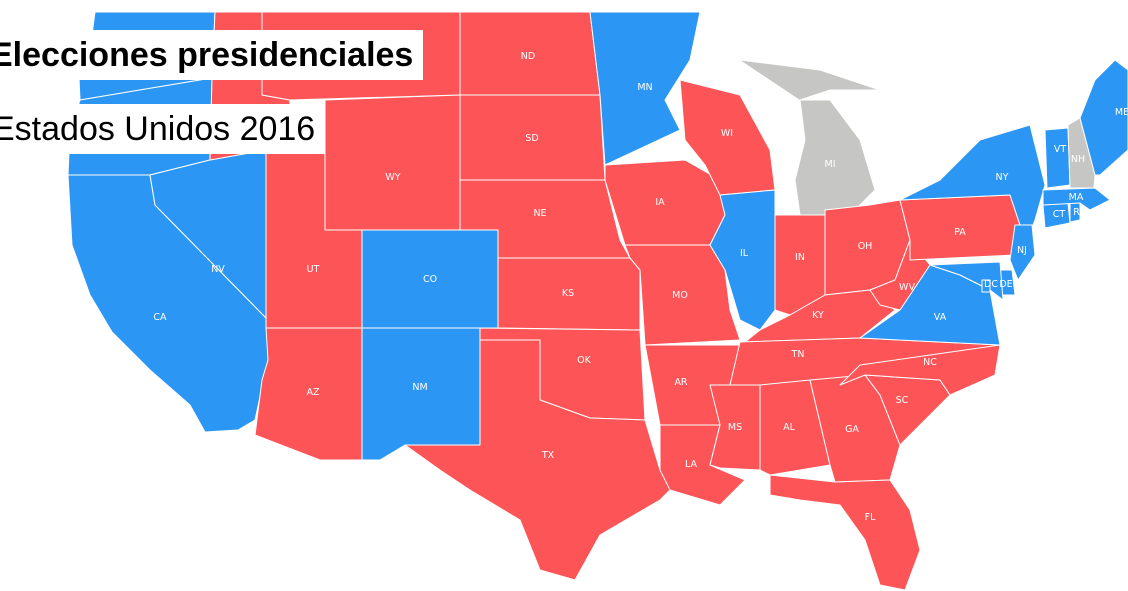  Describe the element at coordinates (902, 400) in the screenshot. I see `state-label-sc: SC` at that location.